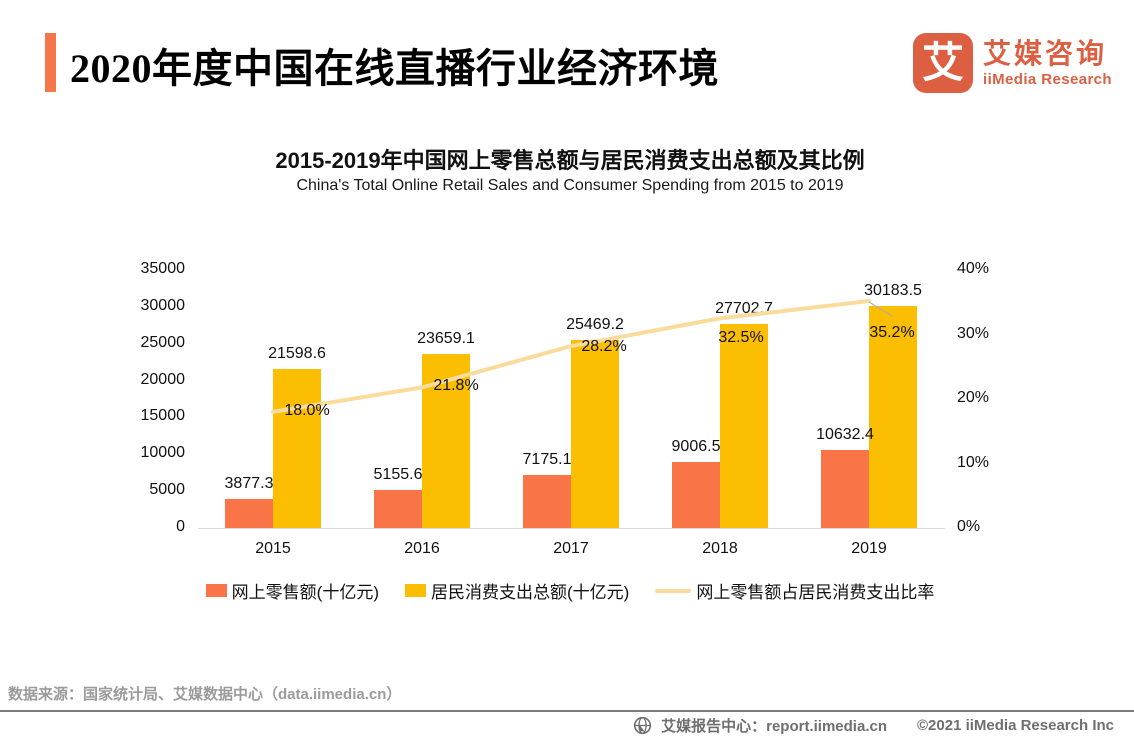  I want to click on logo-name-en: iiMedia Research, so click(1047, 79).